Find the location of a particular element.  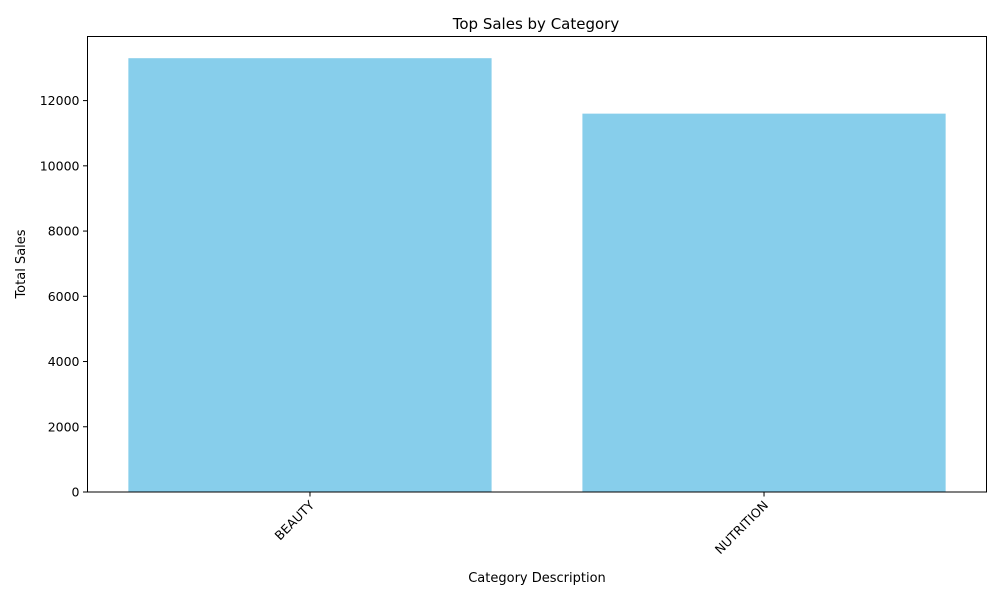

y-tick-label: 12000 is located at coordinates (60, 100).